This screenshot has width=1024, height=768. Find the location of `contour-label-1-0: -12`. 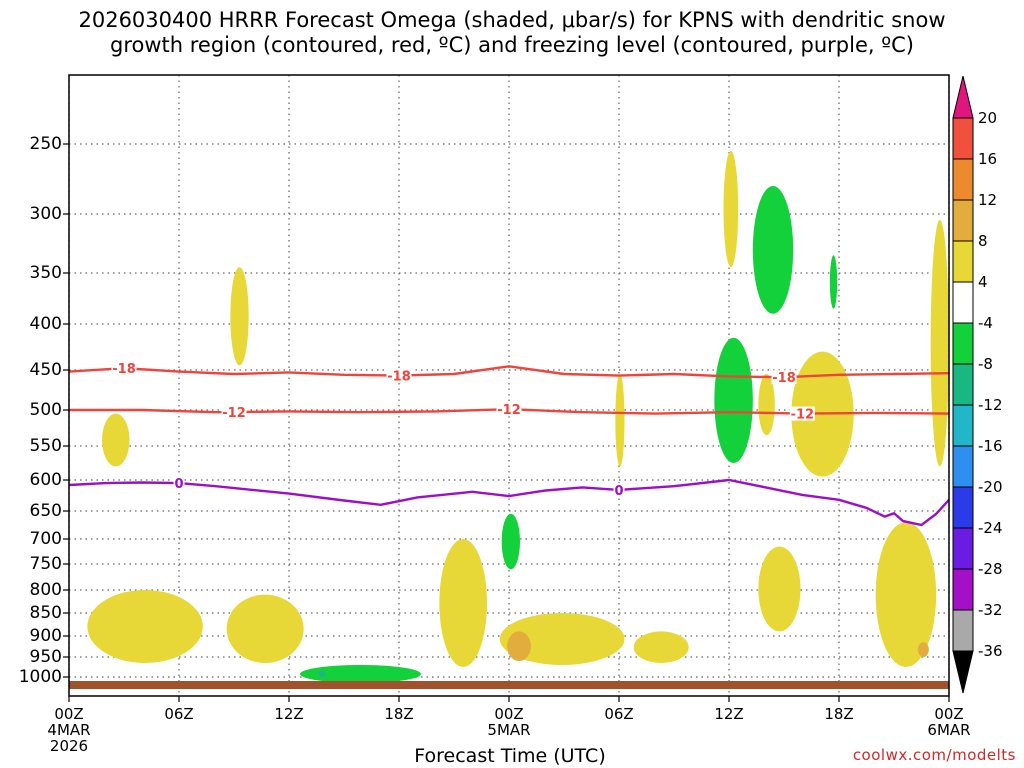

contour-label-1-0: -12 is located at coordinates (234, 413).